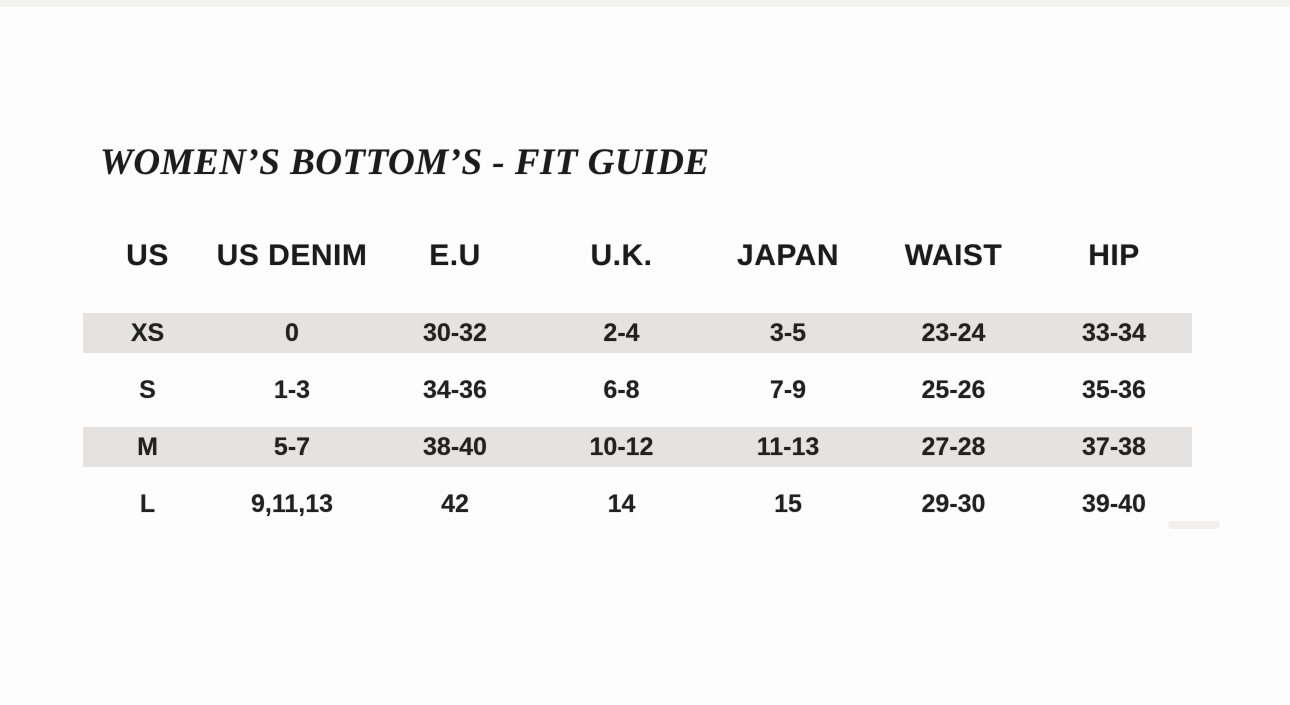  What do you see at coordinates (1114, 389) in the screenshot?
I see `cell-hip: 35-36` at bounding box center [1114, 389].